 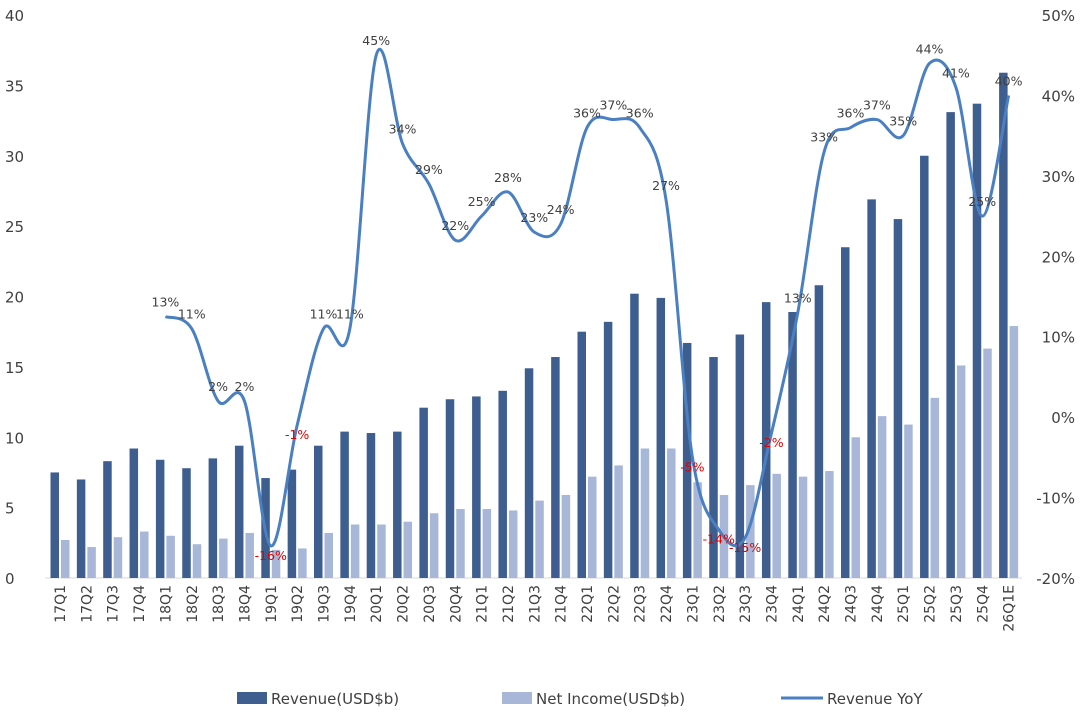 I want to click on x-tick-label: 19Q3, so click(x=325, y=604).